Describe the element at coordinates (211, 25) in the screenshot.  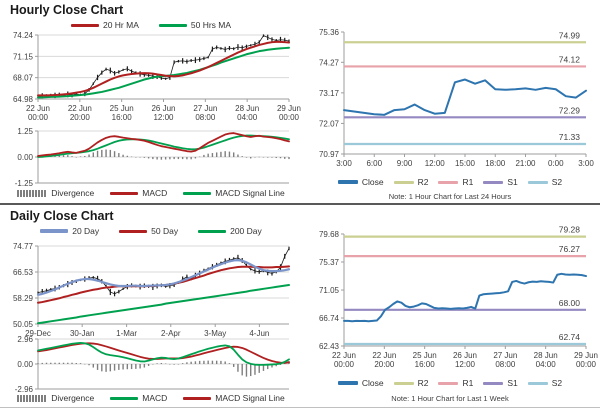
I see `legend-label: 50 Hrs MA` at that location.